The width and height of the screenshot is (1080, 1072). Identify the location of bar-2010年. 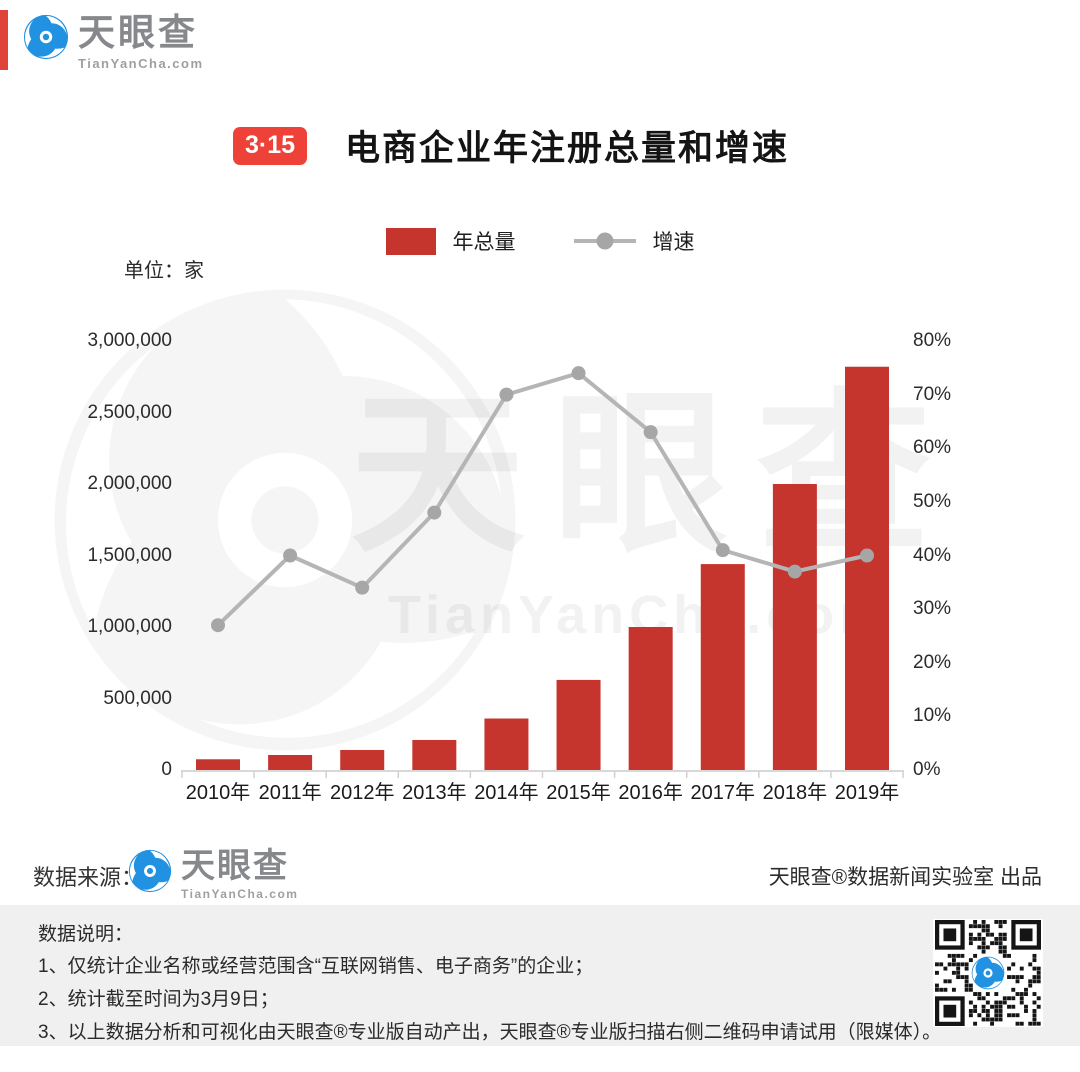
(218, 764).